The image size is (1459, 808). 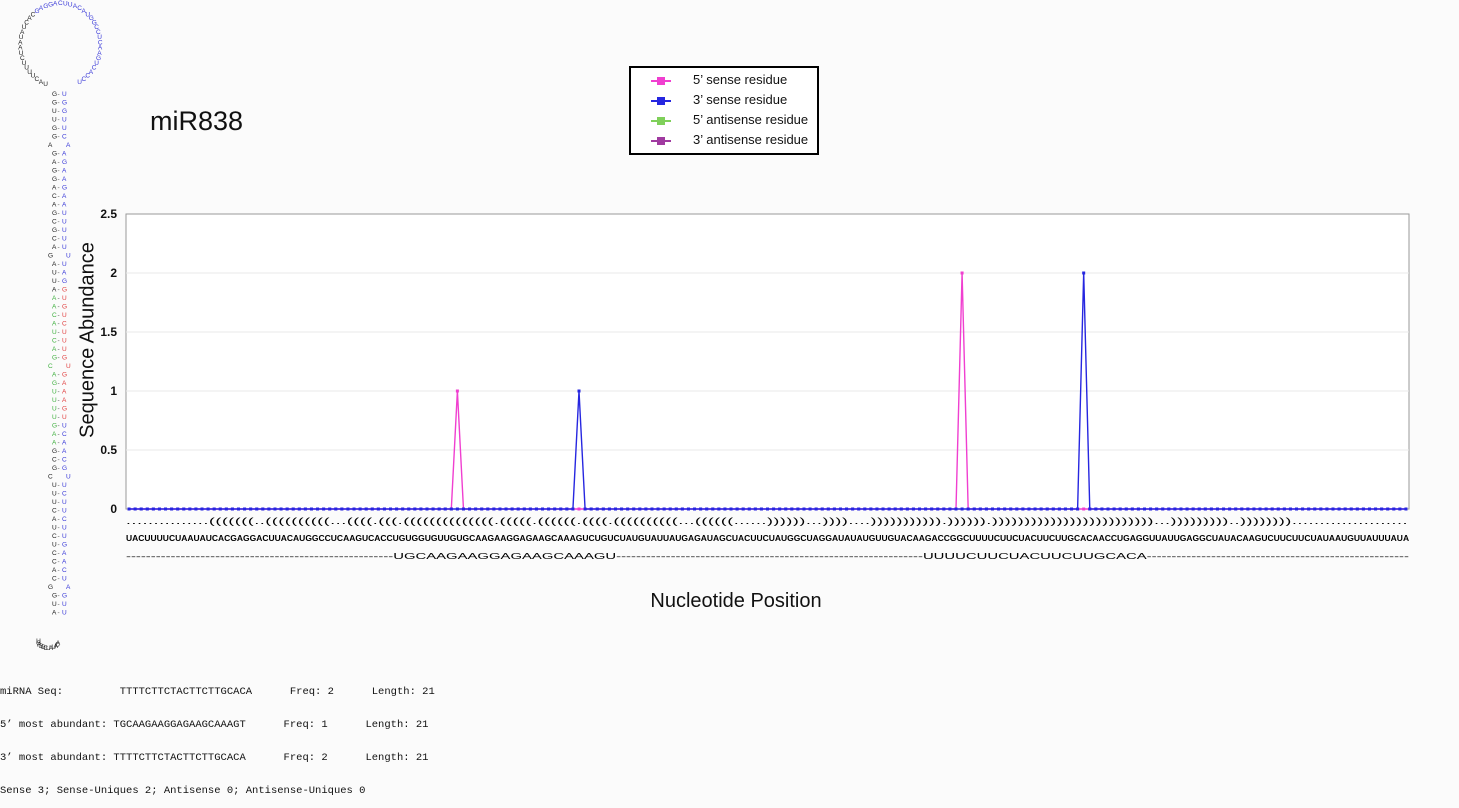 What do you see at coordinates (661, 141) in the screenshot?
I see `legend-square-marker-icon` at bounding box center [661, 141].